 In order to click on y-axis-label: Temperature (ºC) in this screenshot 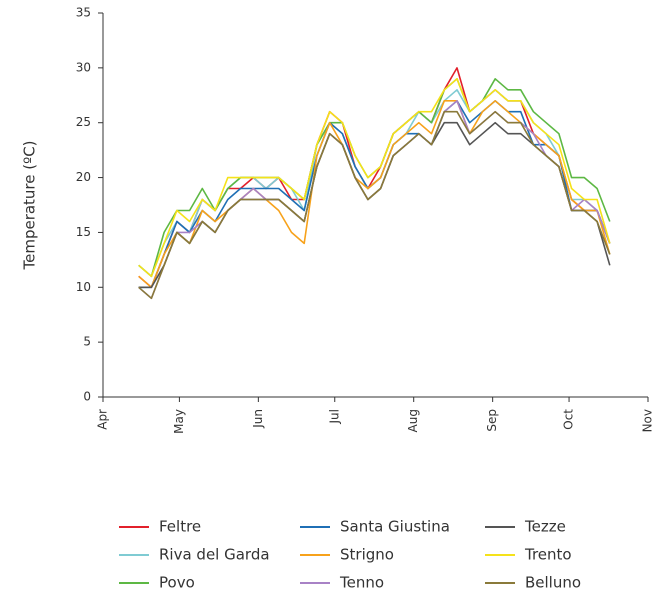, I will do `click(30, 205)`.